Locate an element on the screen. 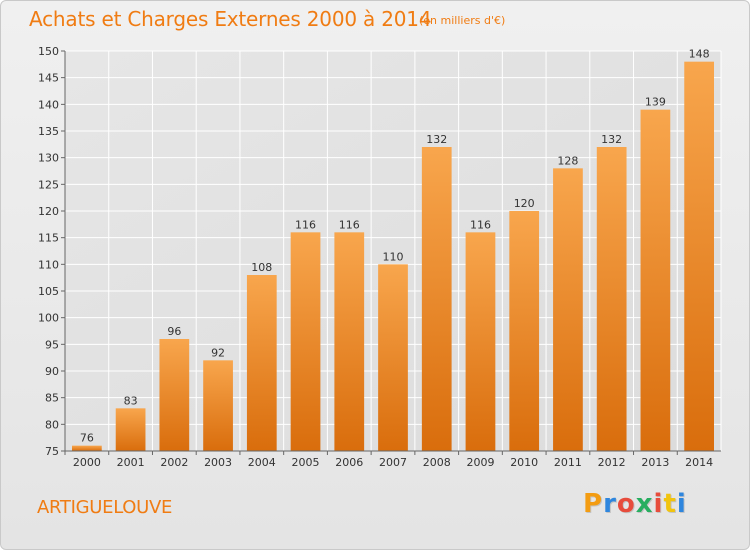 The width and height of the screenshot is (750, 550). y-tick-label: 140 is located at coordinates (48, 104).